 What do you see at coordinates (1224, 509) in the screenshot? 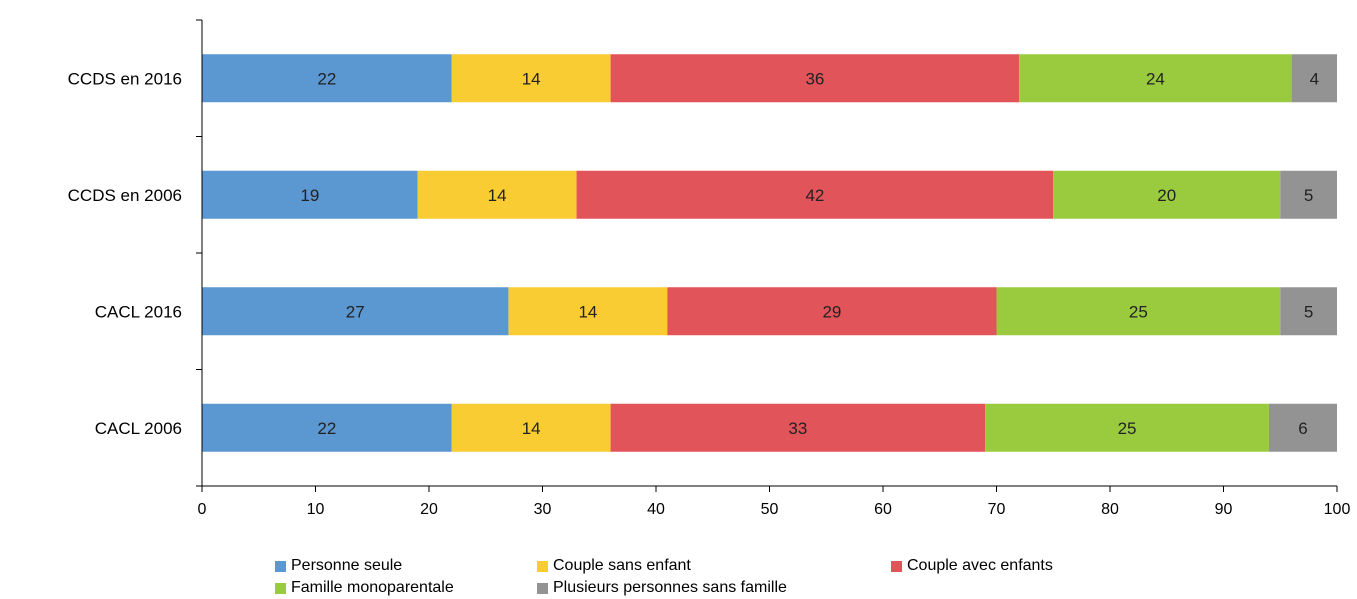
I see `x-tick-label-90: 90` at bounding box center [1224, 509].